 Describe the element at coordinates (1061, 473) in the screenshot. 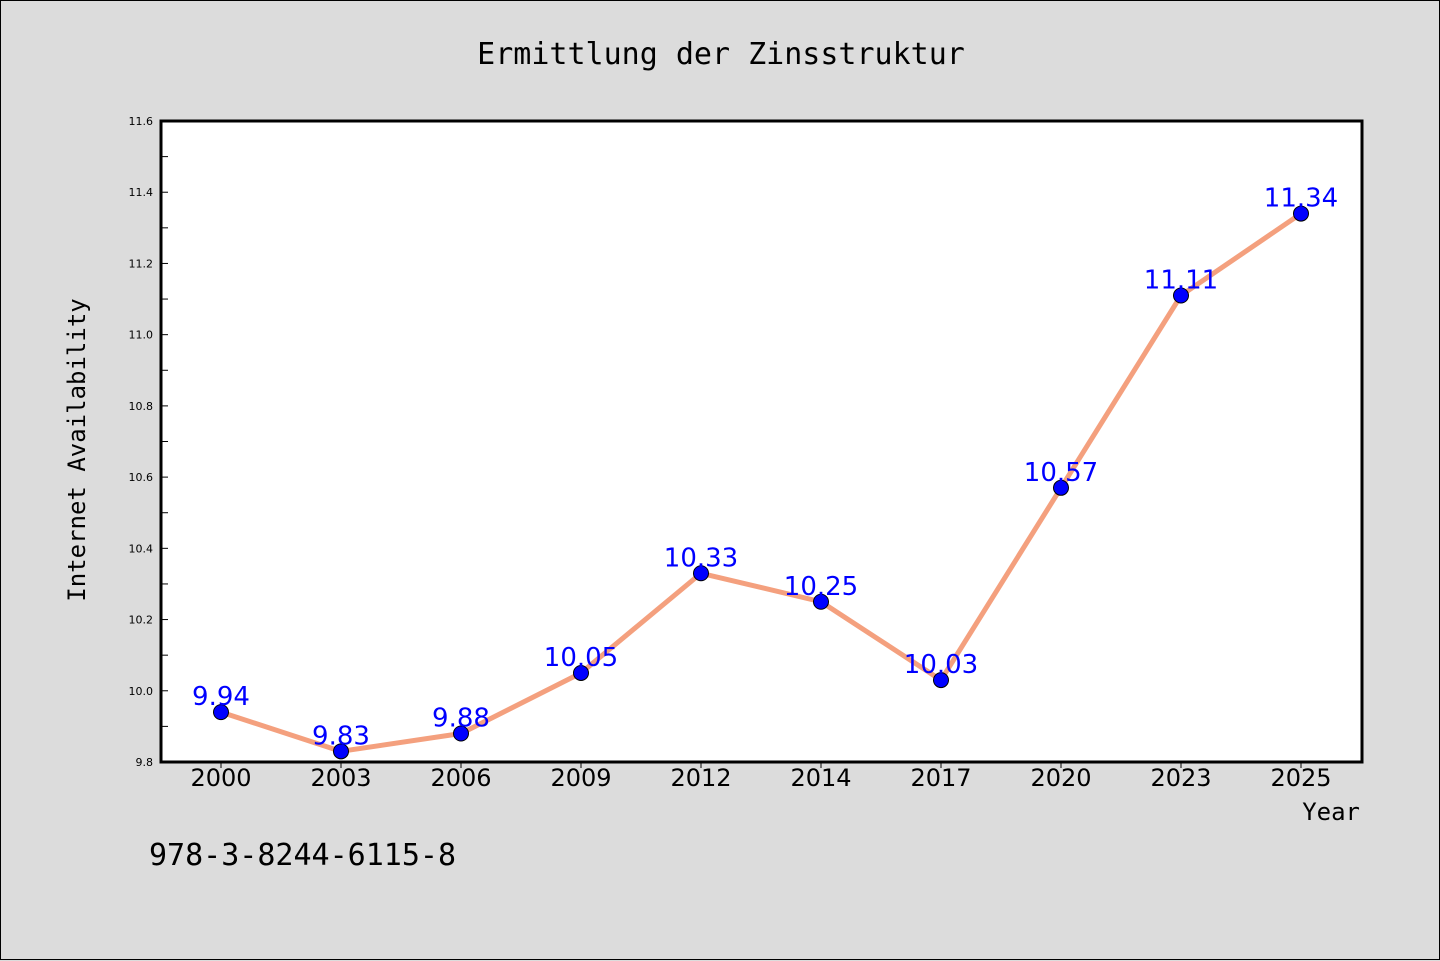

I see `data-label: 10.57` at that location.